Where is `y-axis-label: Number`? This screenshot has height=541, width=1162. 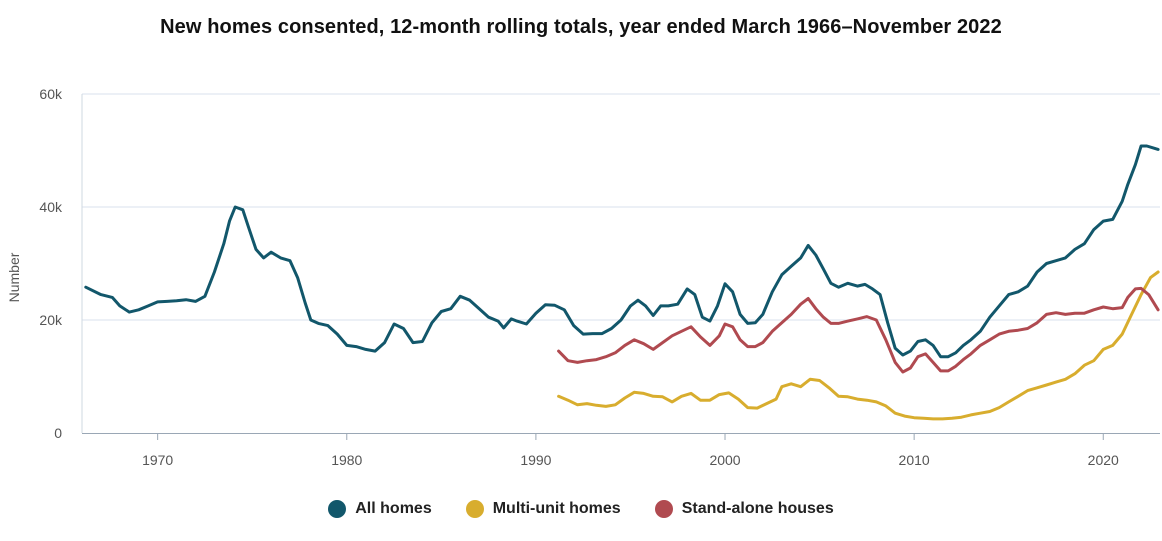
y-axis-label: Number is located at coordinates (14, 277).